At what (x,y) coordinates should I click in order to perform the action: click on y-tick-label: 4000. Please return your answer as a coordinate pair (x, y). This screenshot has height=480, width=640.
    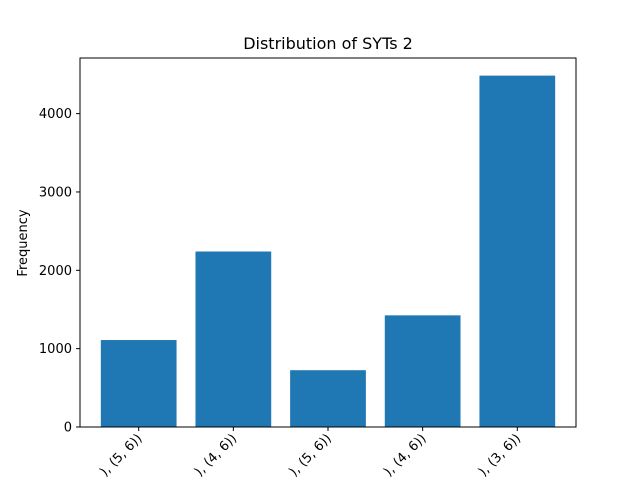
    Looking at the image, I should click on (55, 114).